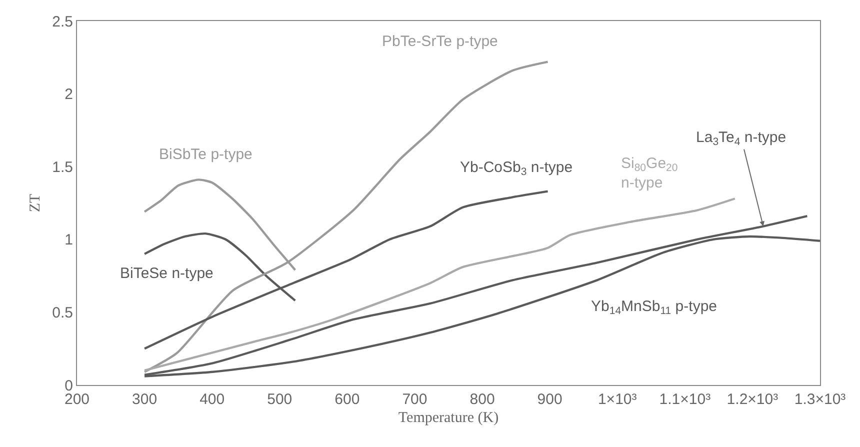 This screenshot has width=860, height=447. I want to click on x-tick-label: 900, so click(549, 399).